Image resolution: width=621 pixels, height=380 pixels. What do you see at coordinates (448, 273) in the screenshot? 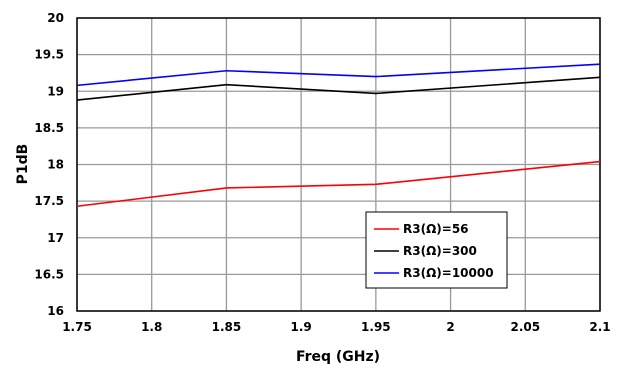
I see `legend-label: R3(Ω)=10000` at bounding box center [448, 273].